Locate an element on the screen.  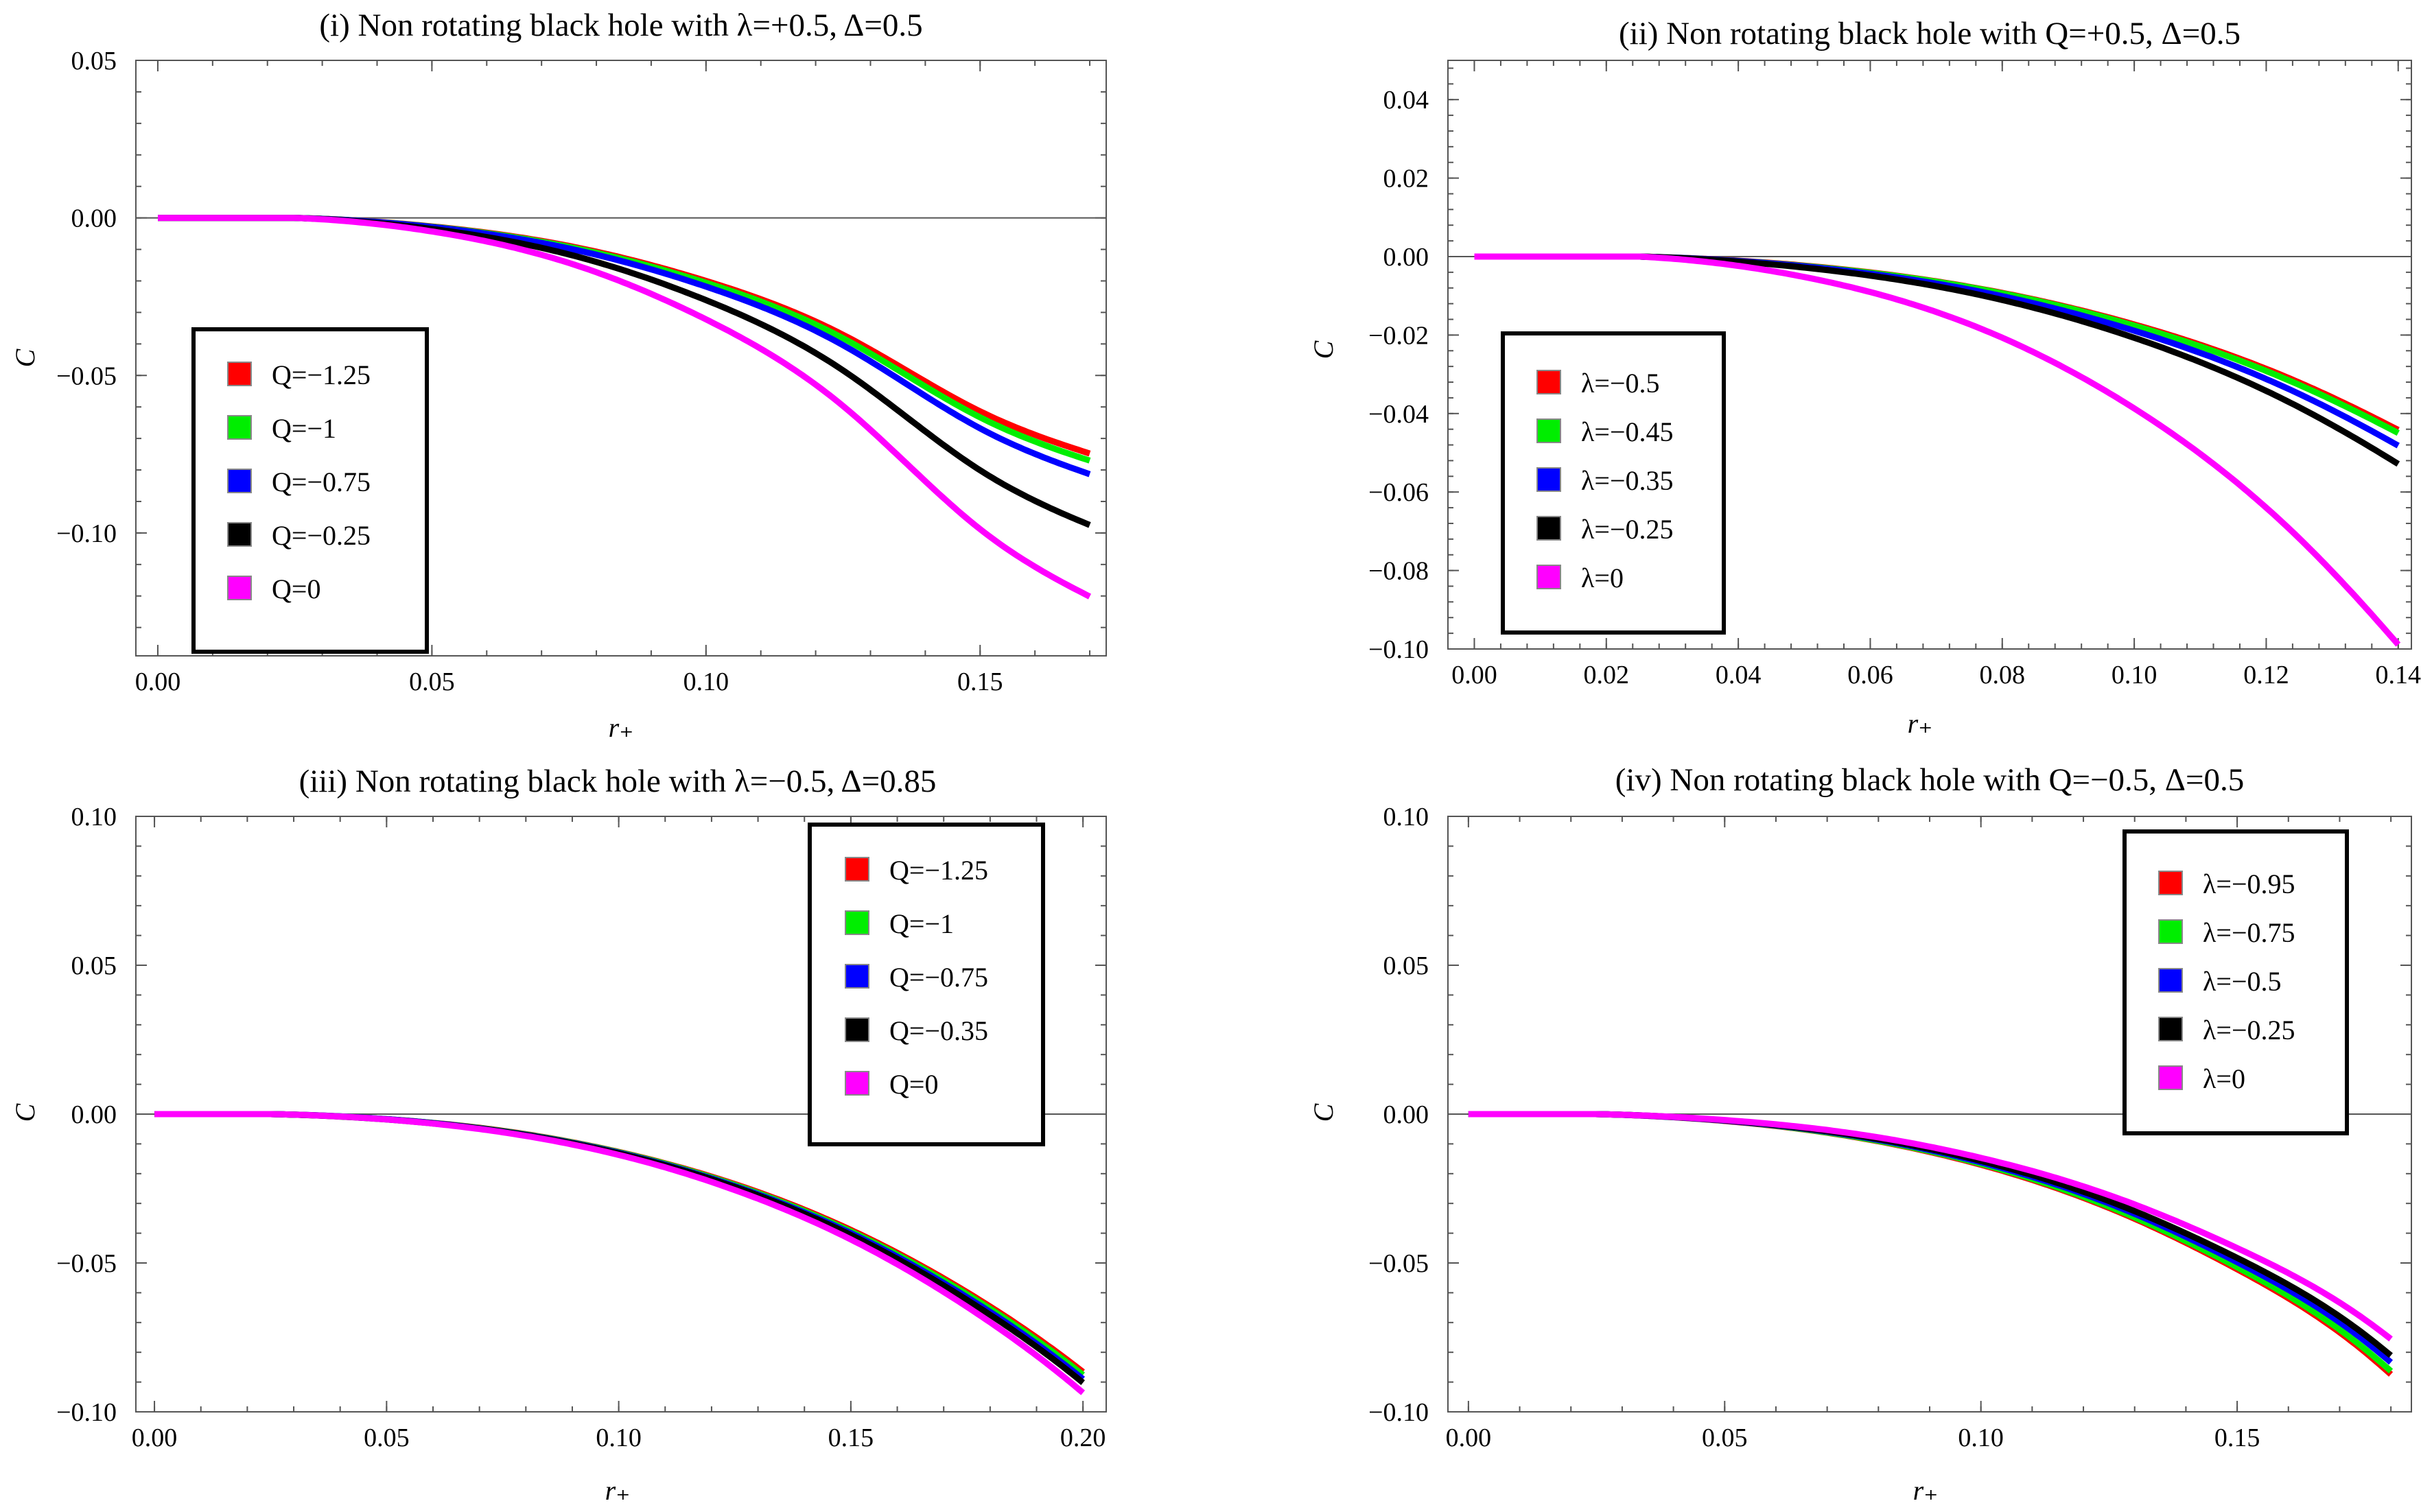
x-tick-label: 0.06 is located at coordinates (1870, 675).